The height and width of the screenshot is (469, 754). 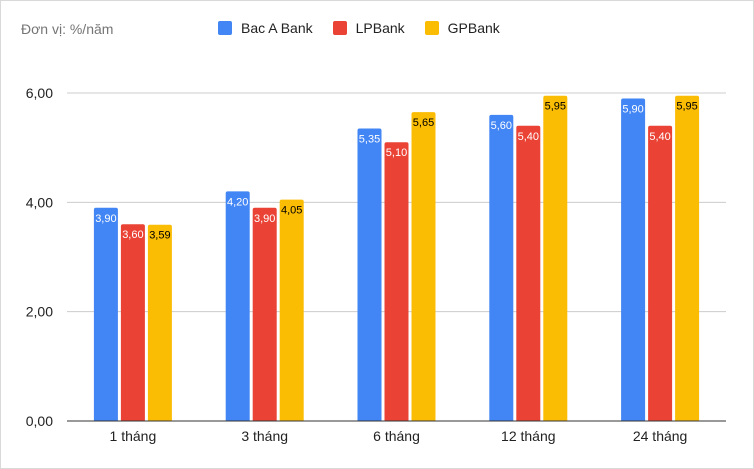 I want to click on legend-swatch-lpbank, so click(x=339, y=28).